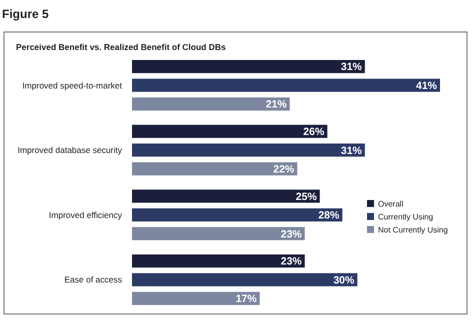 The image size is (474, 326). What do you see at coordinates (314, 132) in the screenshot?
I see `data-label: 26%` at bounding box center [314, 132].